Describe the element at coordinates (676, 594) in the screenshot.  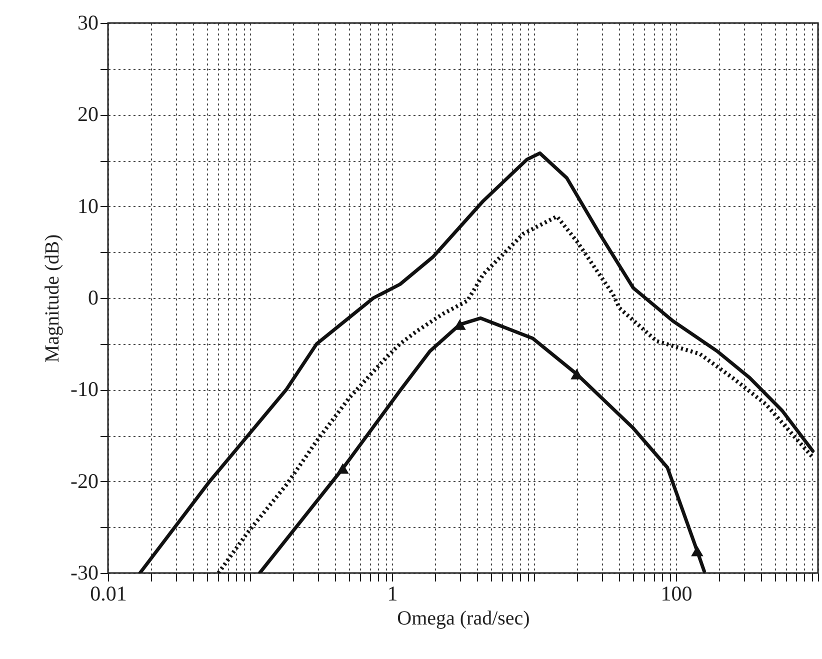
I see `x-tick-label: 100` at that location.